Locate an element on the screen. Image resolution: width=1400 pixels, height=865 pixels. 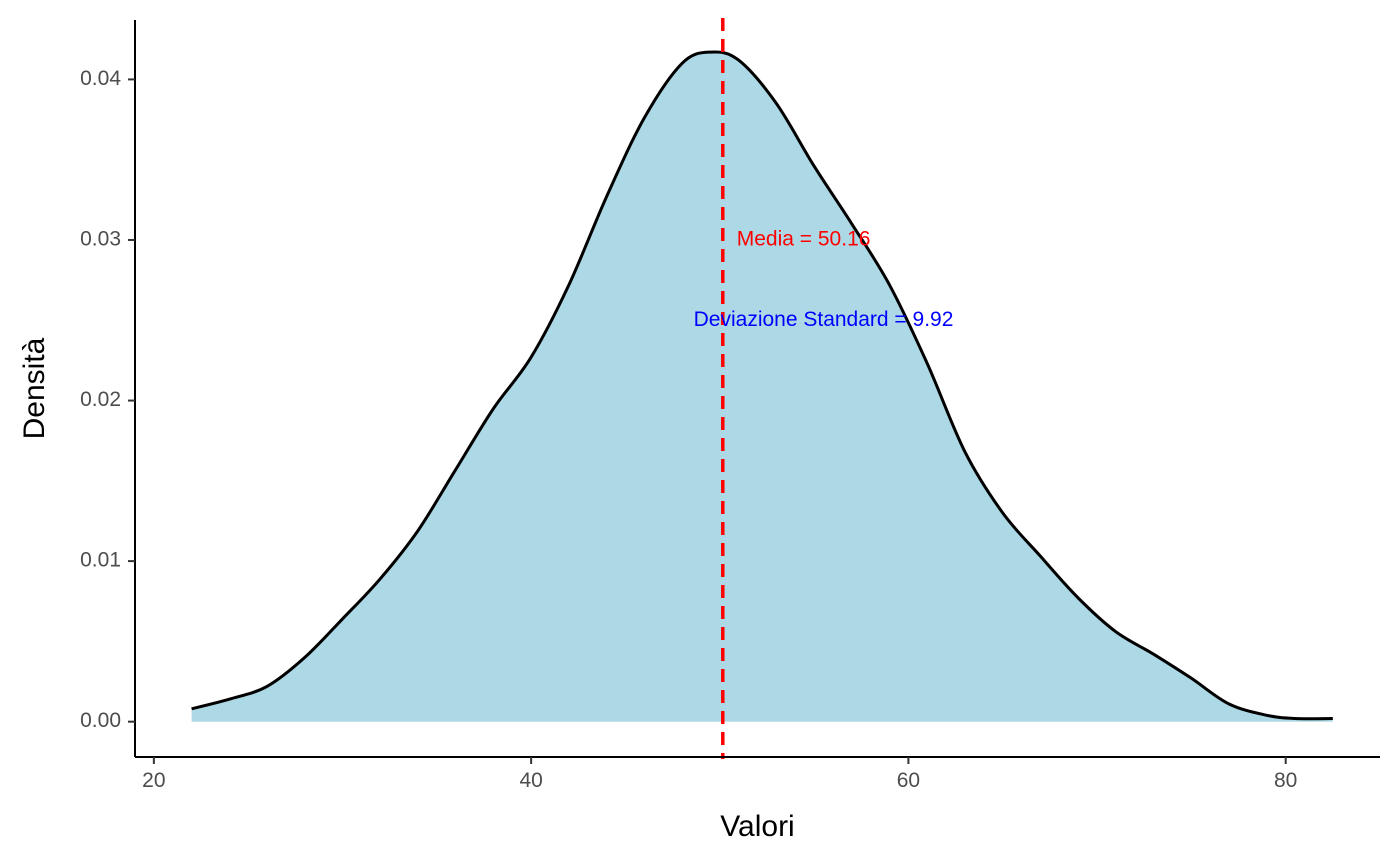
x-tick-label: 60 is located at coordinates (908, 780).